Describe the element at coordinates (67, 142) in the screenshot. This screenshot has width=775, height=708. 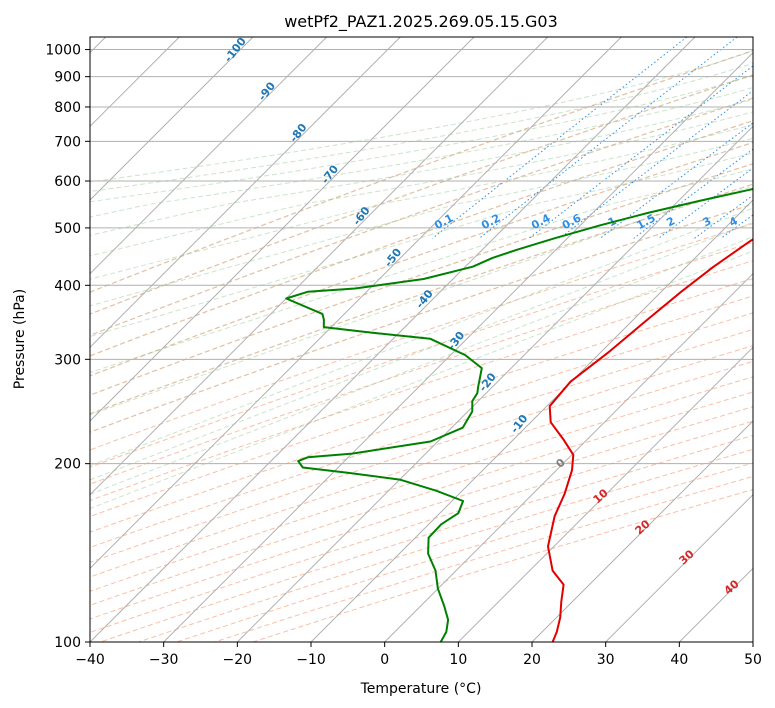
I see `y-tick-label: 700` at that location.